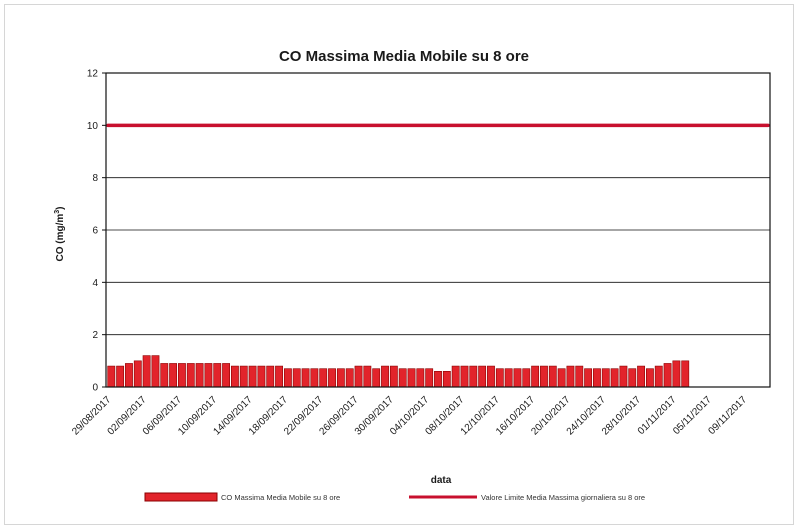 The width and height of the screenshot is (798, 529). What do you see at coordinates (181, 497) in the screenshot?
I see `legend-bar-swatch` at bounding box center [181, 497].